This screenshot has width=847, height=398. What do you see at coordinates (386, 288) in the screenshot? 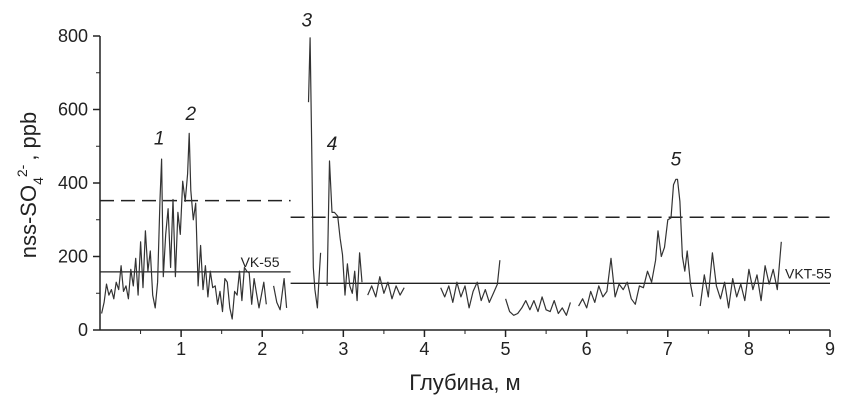
I see `series-vkt-55-c` at bounding box center [386, 288].